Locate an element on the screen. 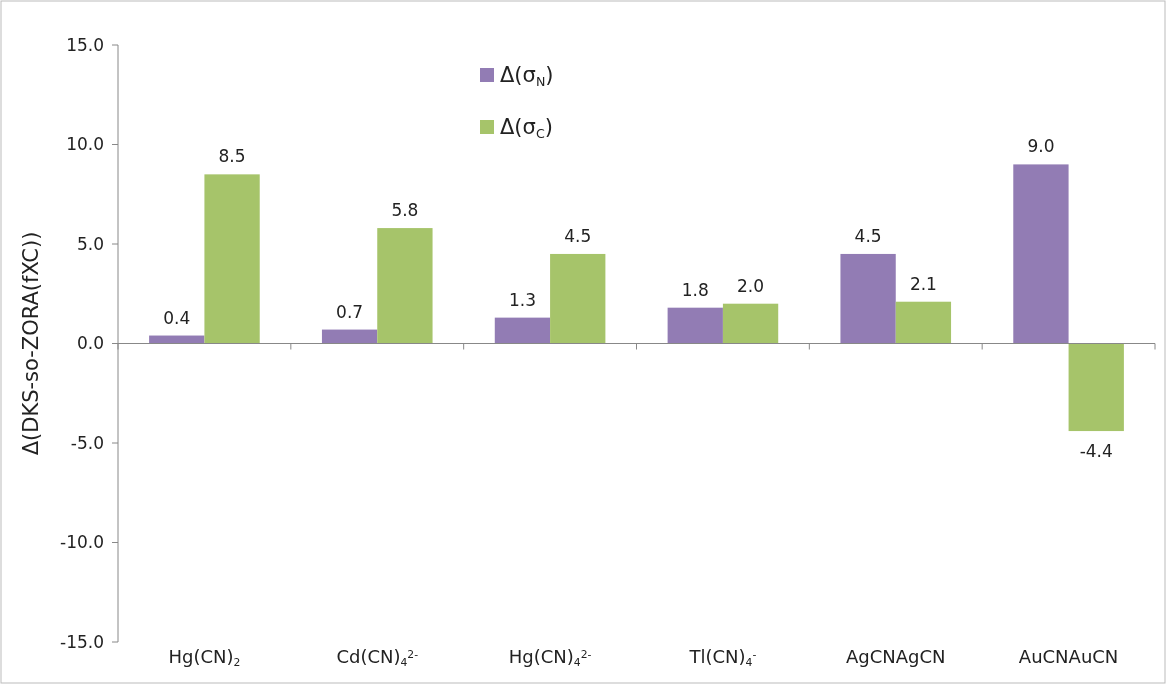 This screenshot has width=1166, height=684. data-label: 0.4 is located at coordinates (177, 317).